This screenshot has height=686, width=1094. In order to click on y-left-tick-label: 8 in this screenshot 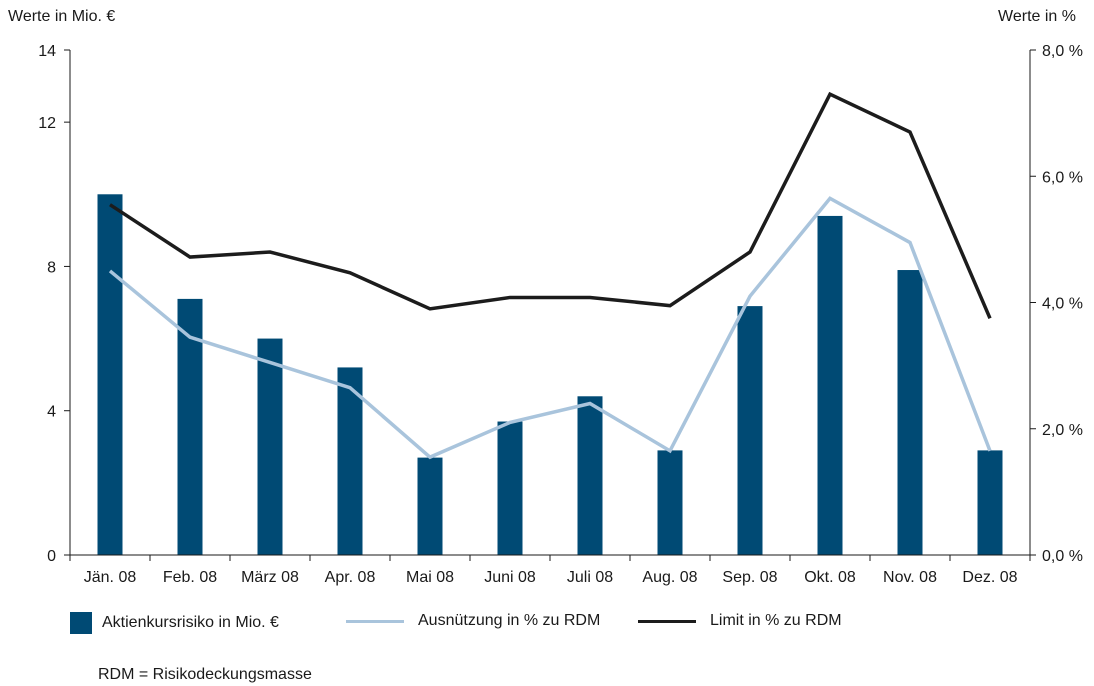, I will do `click(51, 267)`.